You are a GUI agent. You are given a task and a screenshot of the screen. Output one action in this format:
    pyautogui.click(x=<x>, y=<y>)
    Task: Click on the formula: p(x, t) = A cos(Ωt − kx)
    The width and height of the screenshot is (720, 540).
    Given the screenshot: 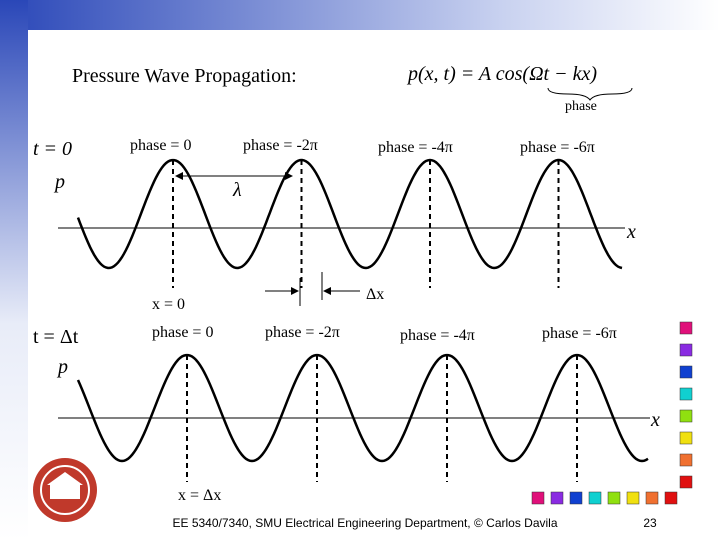 What is the action you would take?
    pyautogui.click(x=501, y=74)
    